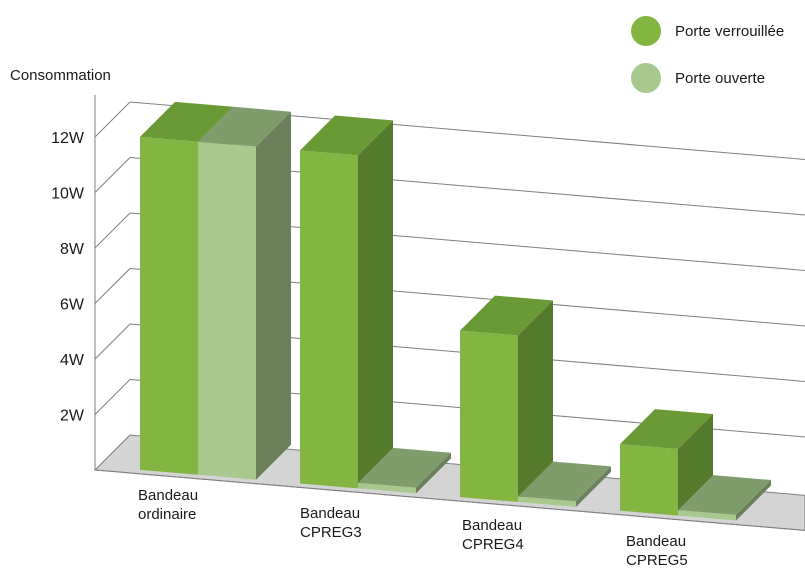 The height and width of the screenshot is (568, 805). What do you see at coordinates (449, 500) in the screenshot?
I see `x-axis-line` at bounding box center [449, 500].